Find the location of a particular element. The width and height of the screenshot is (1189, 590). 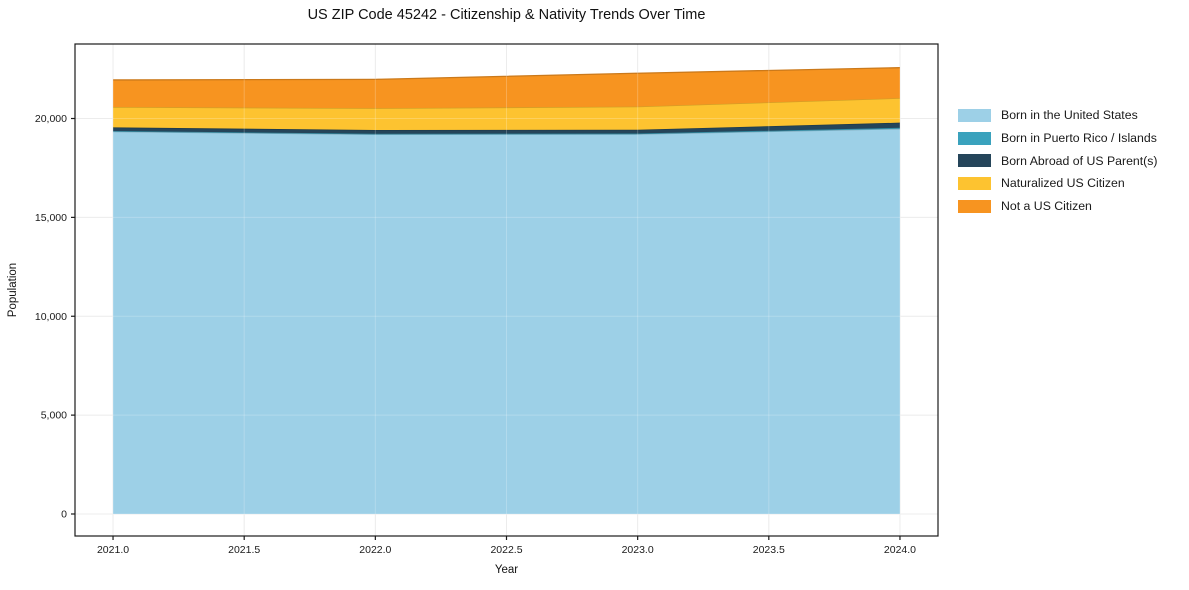

y-axis-label: Population is located at coordinates (13, 290).